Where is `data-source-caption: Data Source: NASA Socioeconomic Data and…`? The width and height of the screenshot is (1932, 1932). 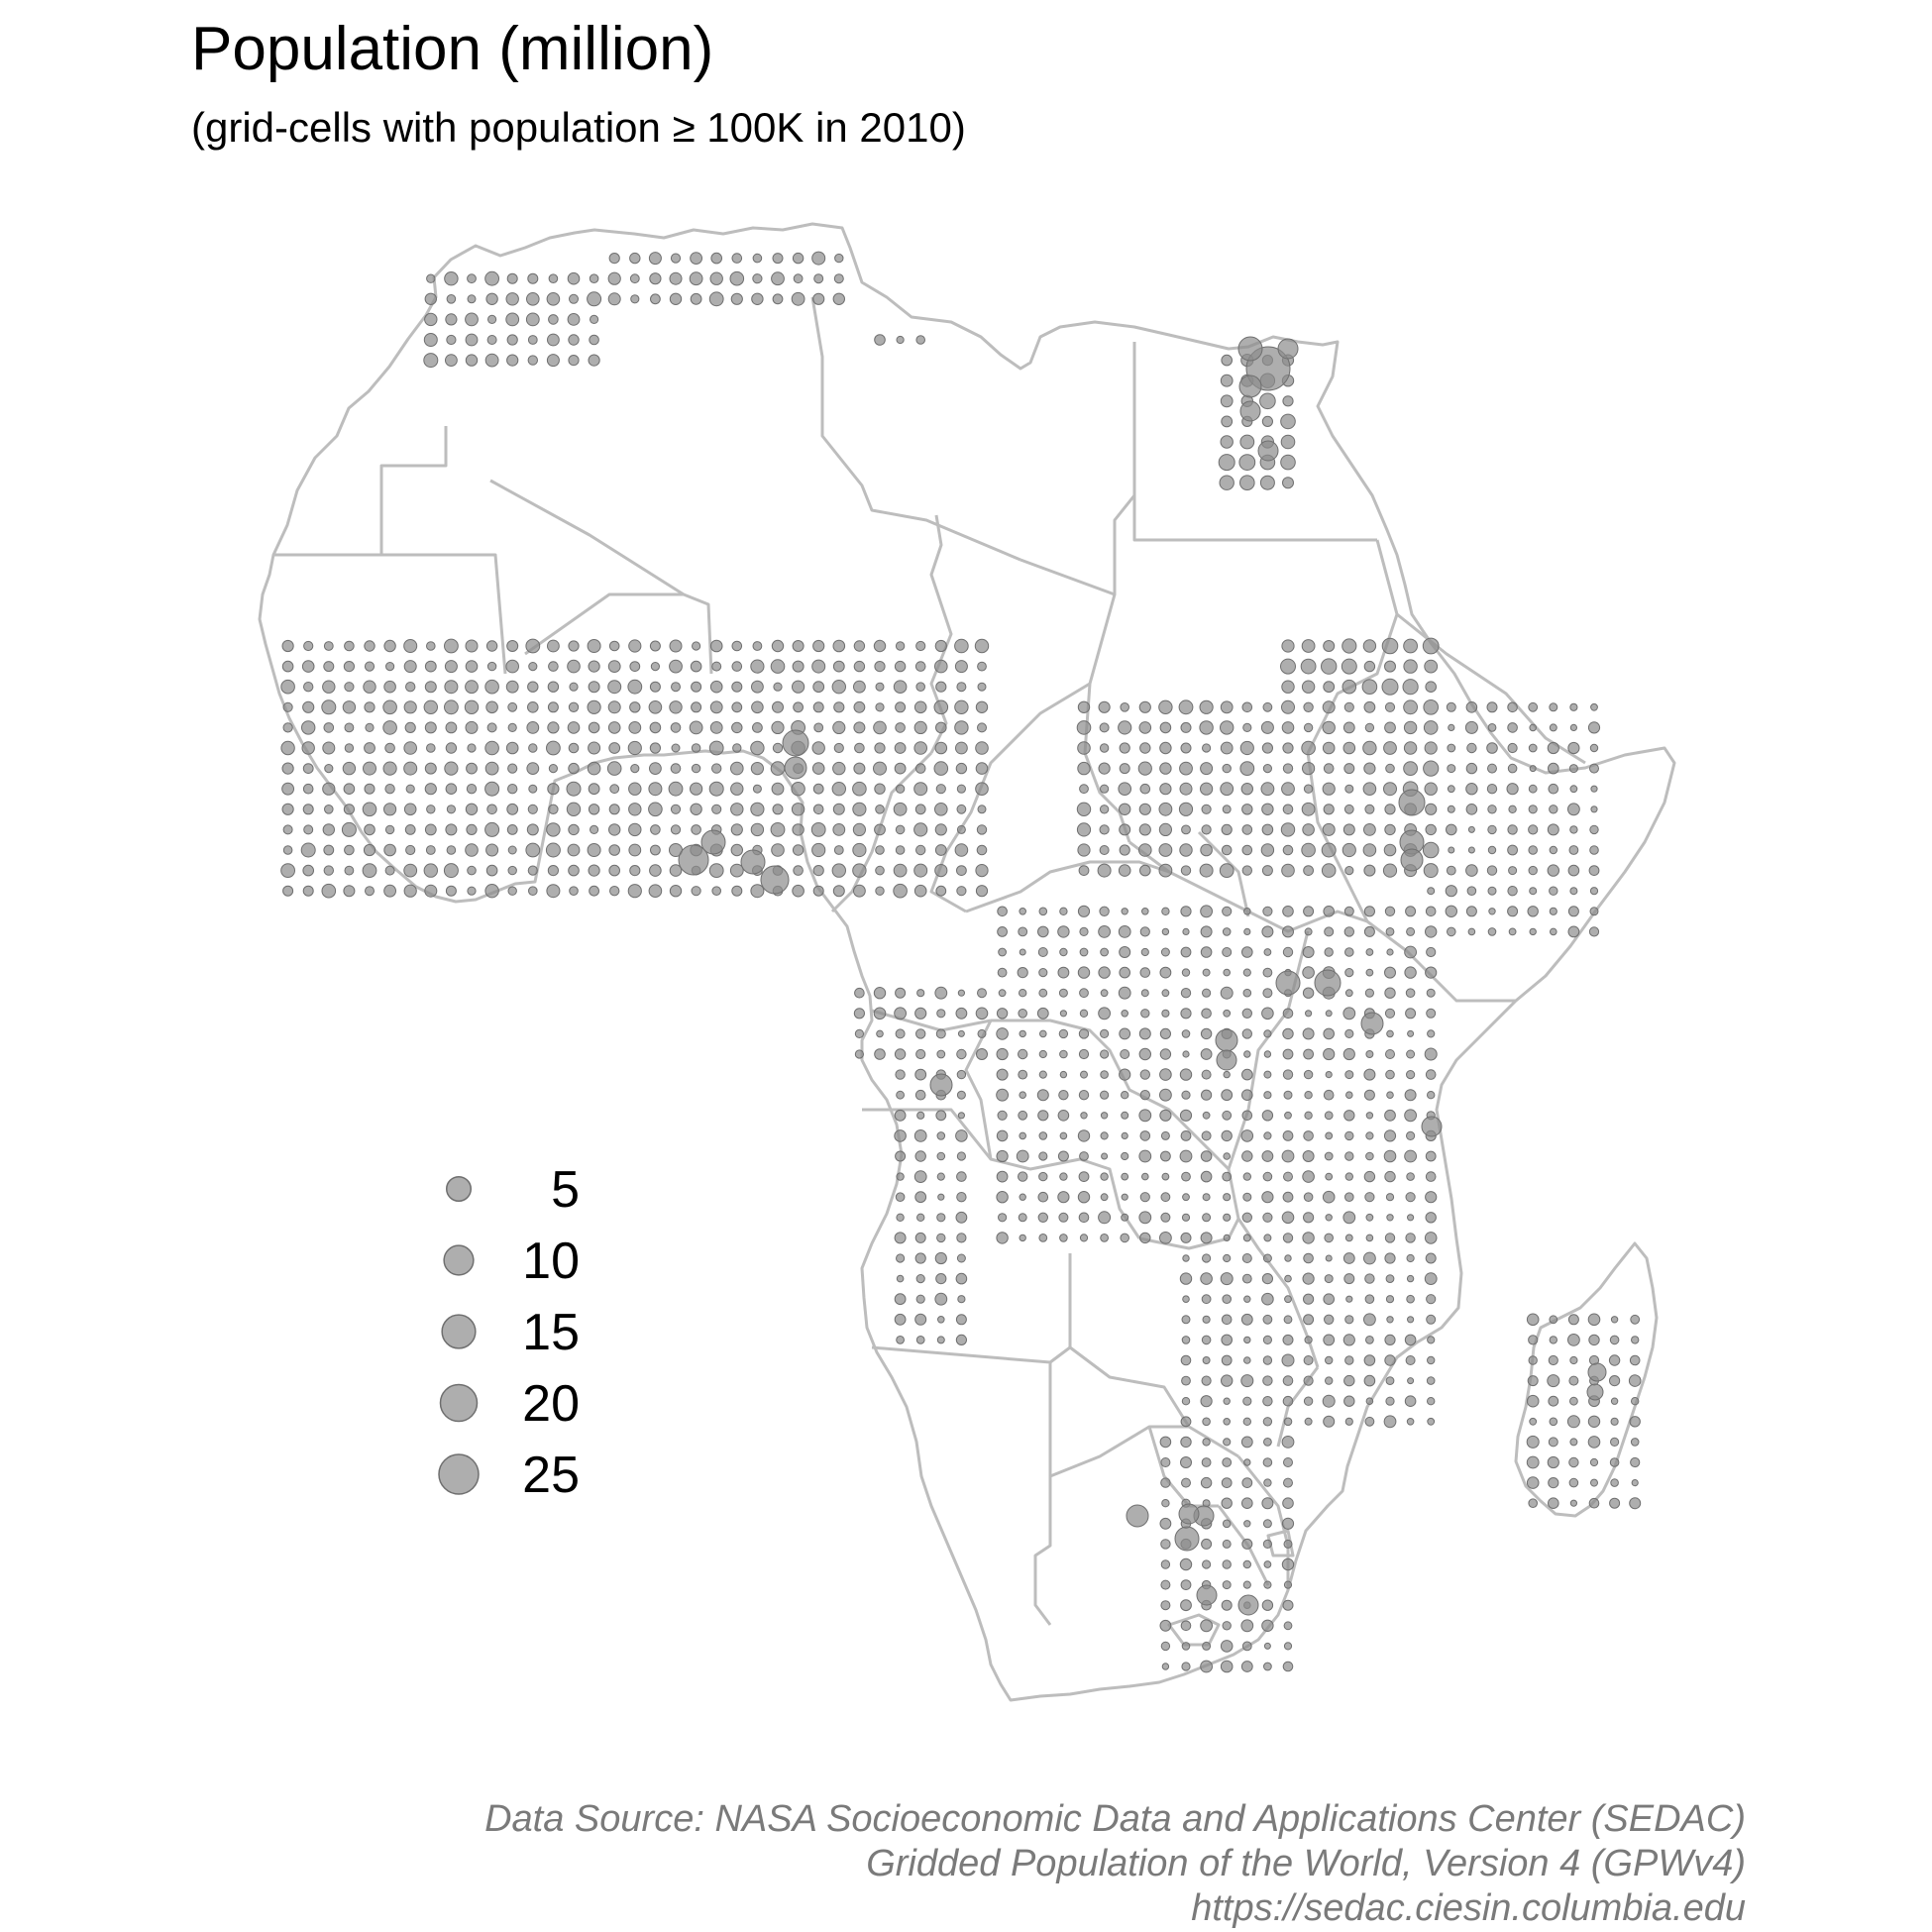 data-source-caption: Data Source: NASA Socioeconomic Data and… is located at coordinates (1115, 1864).